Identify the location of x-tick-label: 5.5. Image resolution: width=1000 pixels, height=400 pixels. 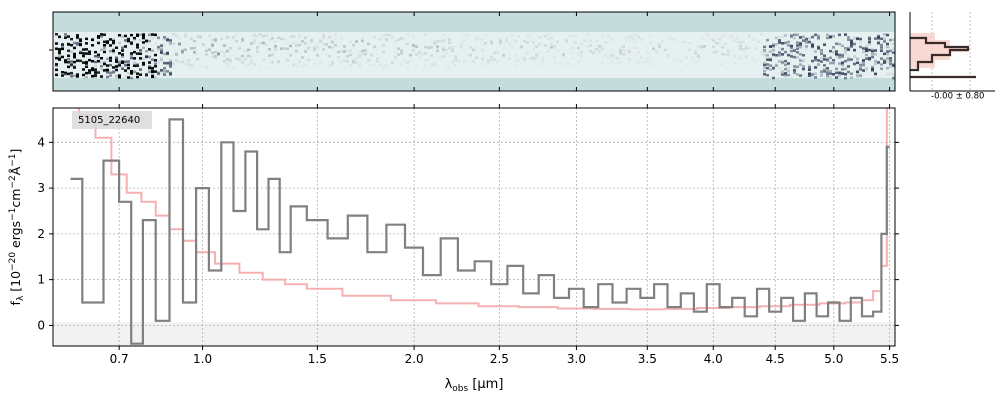
(889, 359).